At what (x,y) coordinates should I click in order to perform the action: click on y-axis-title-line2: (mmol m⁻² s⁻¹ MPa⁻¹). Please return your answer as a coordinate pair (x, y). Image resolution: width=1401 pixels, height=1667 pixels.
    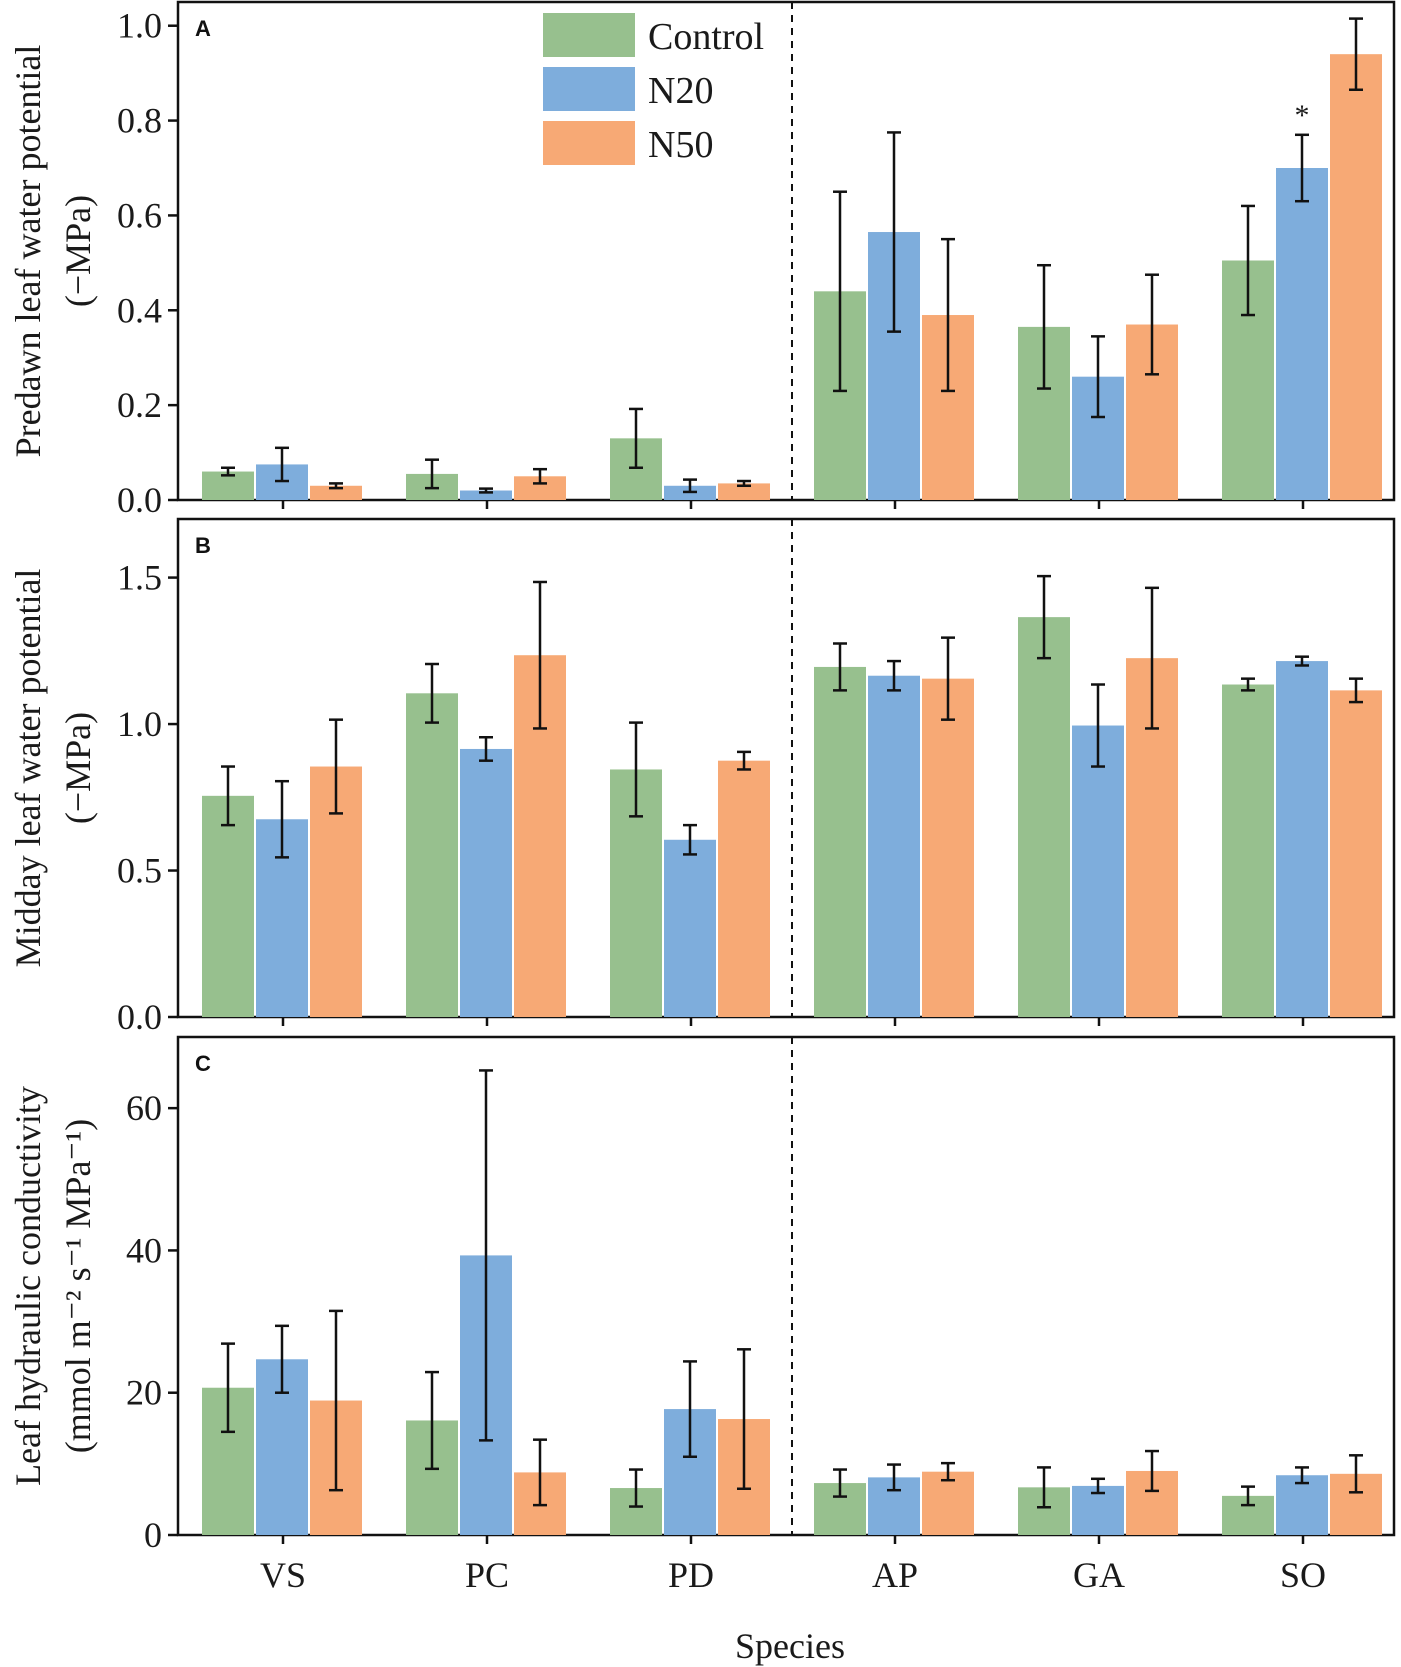
    Looking at the image, I should click on (78, 1286).